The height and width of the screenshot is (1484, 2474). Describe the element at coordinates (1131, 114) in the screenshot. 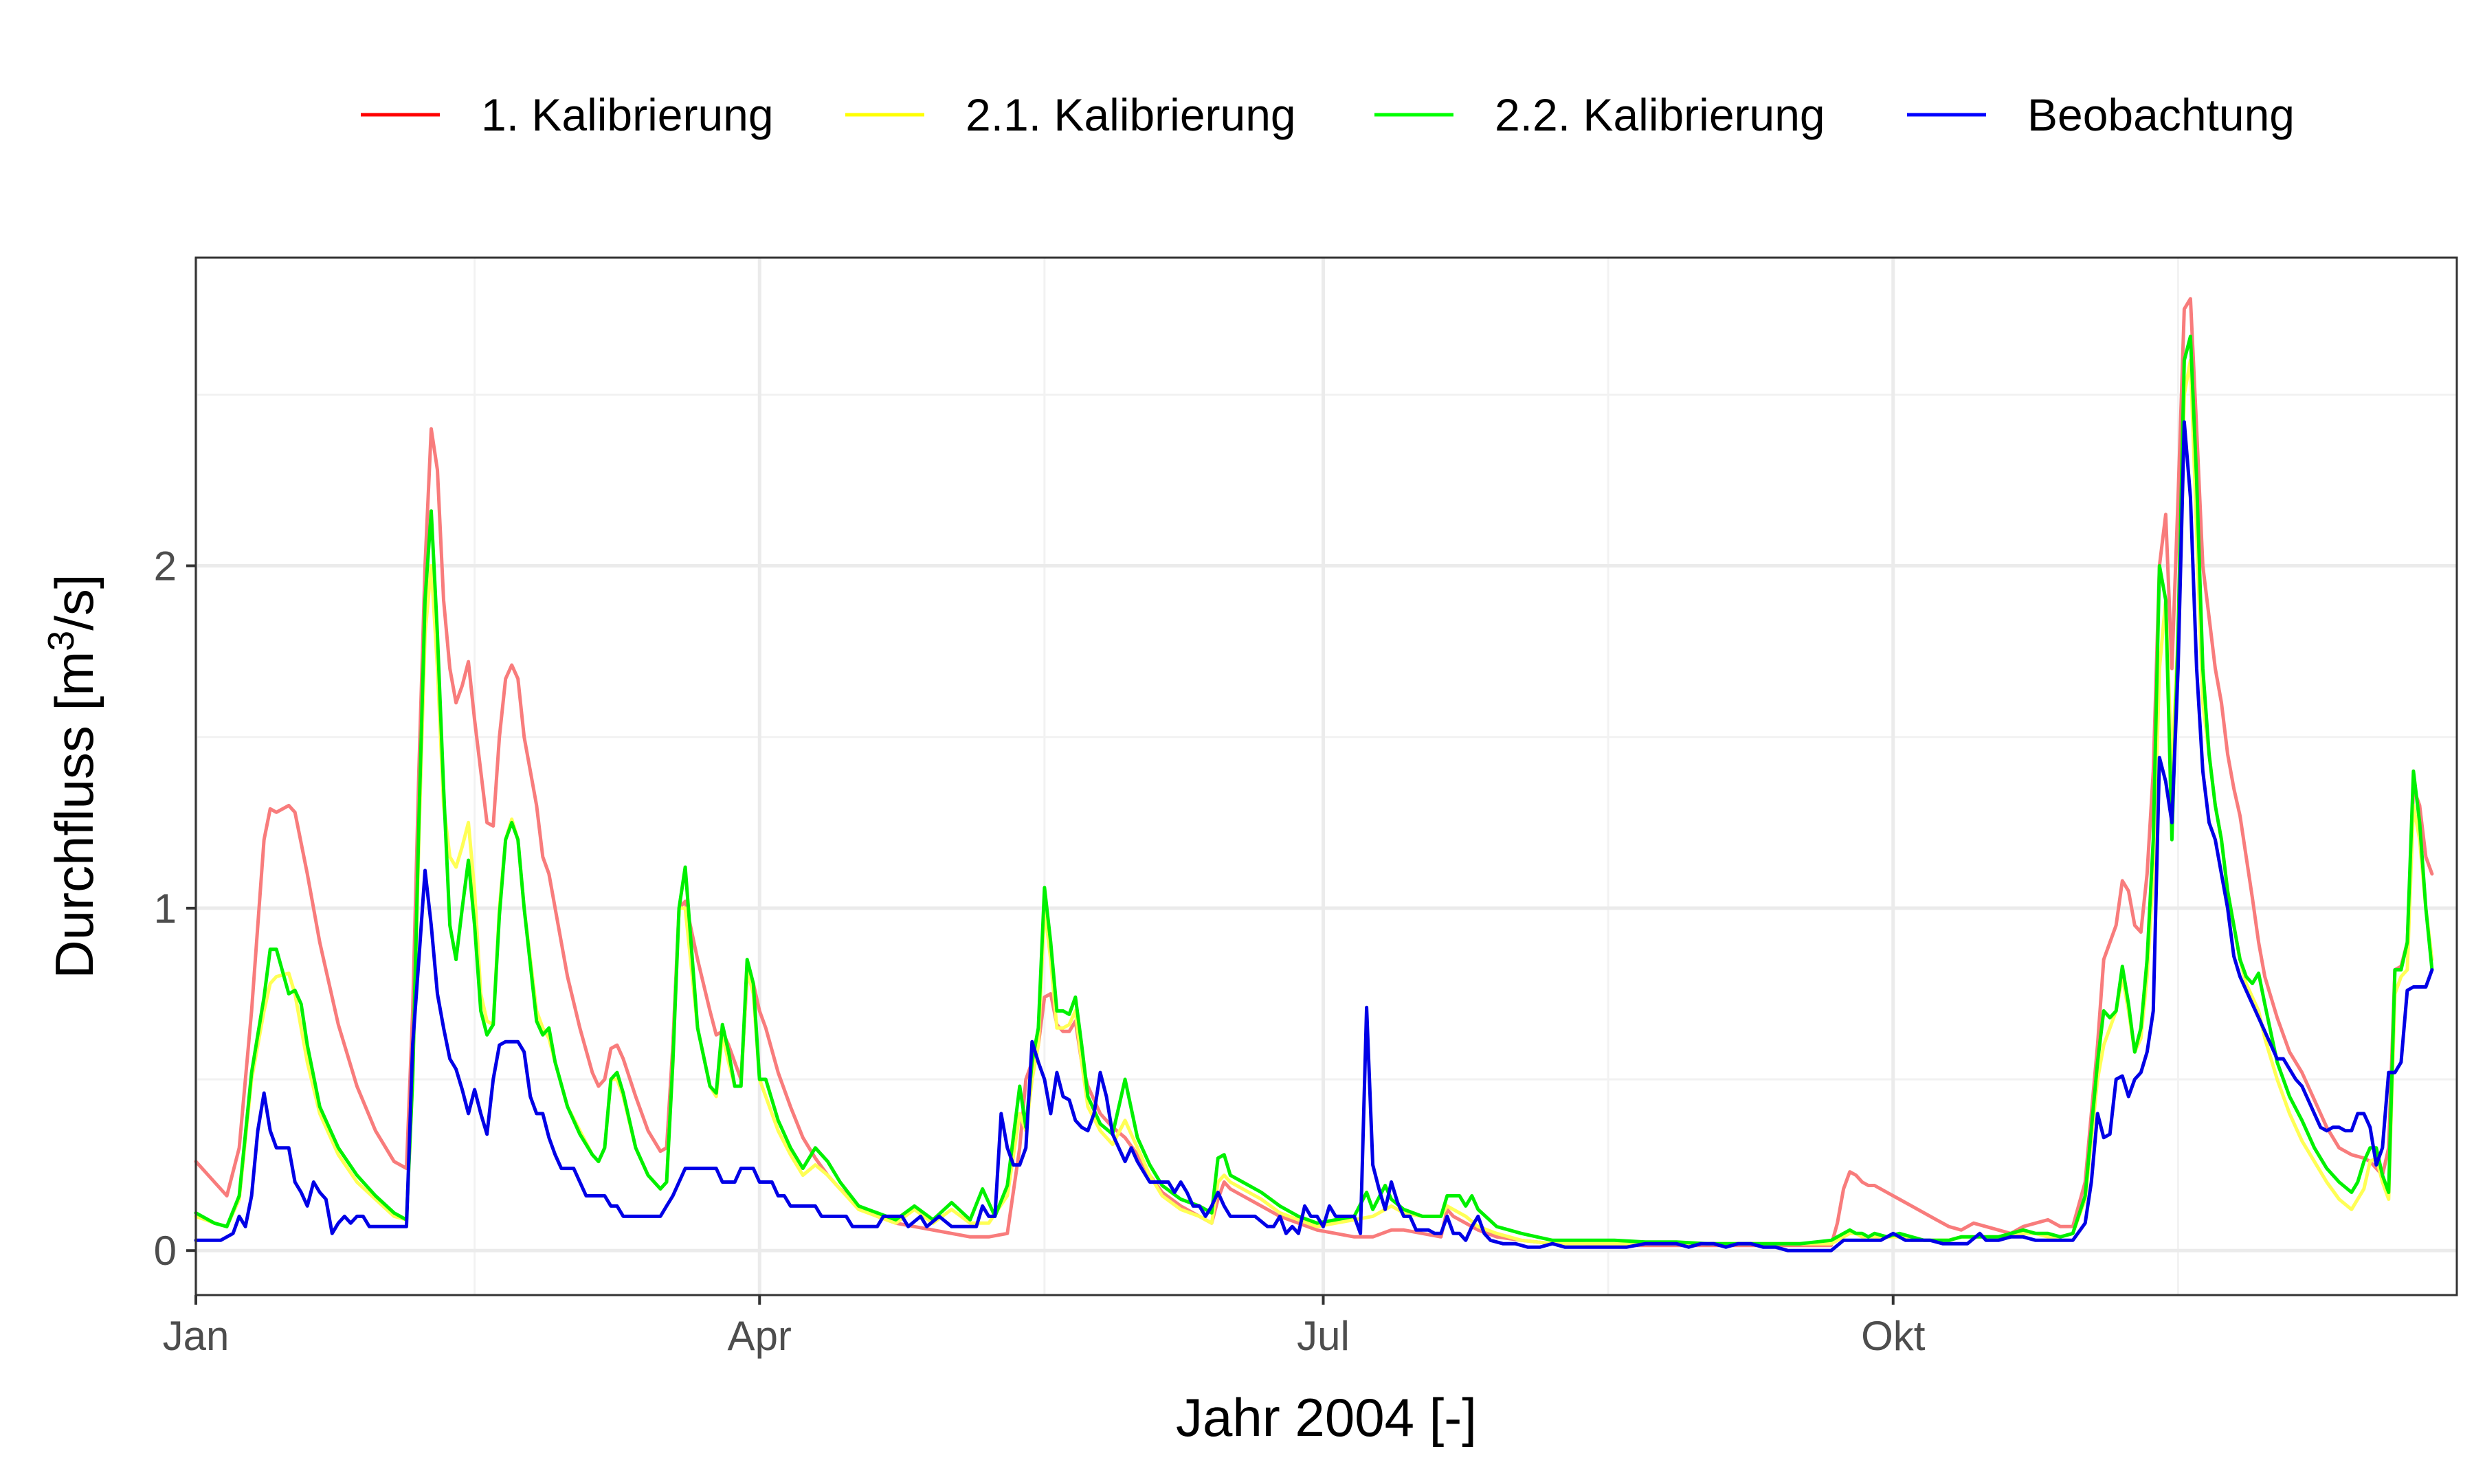

I see `legend-label-2-1-kalibrierung: 2.1. Kalibrierung` at that location.